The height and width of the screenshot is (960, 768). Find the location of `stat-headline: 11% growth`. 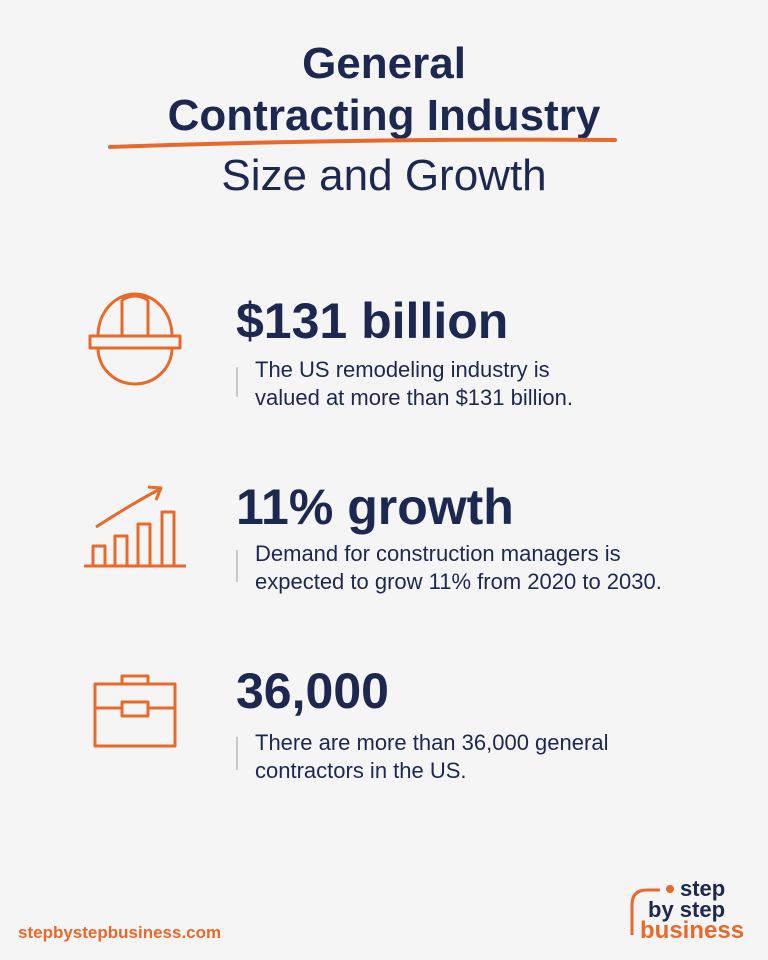

stat-headline: 11% growth is located at coordinates (375, 507).